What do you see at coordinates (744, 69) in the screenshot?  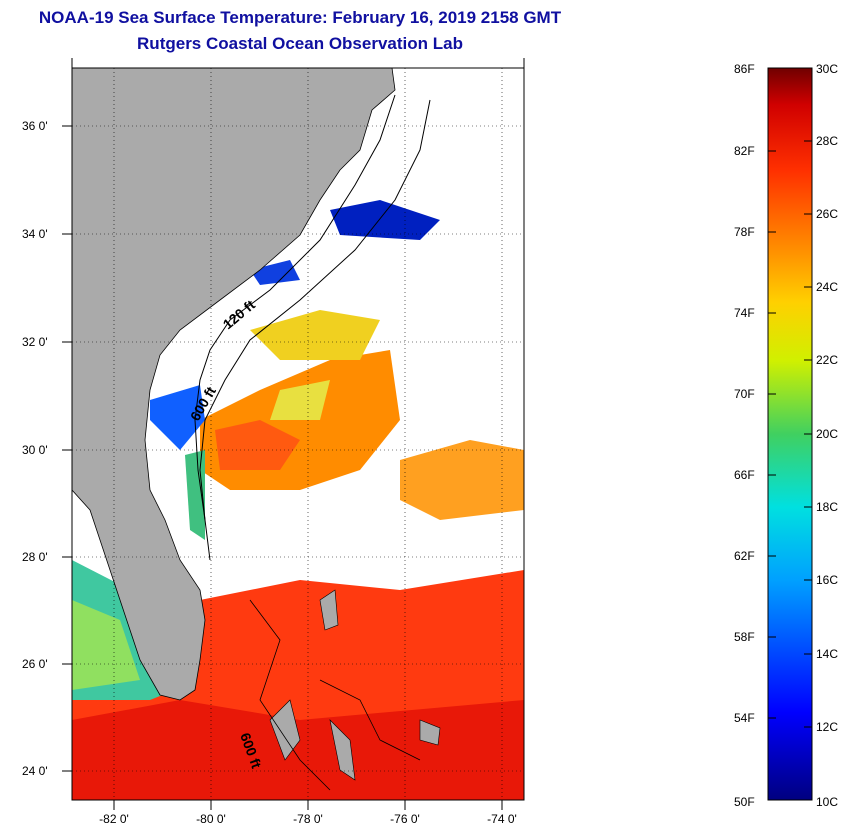 I see `colorbar-f-label: 86F` at bounding box center [744, 69].